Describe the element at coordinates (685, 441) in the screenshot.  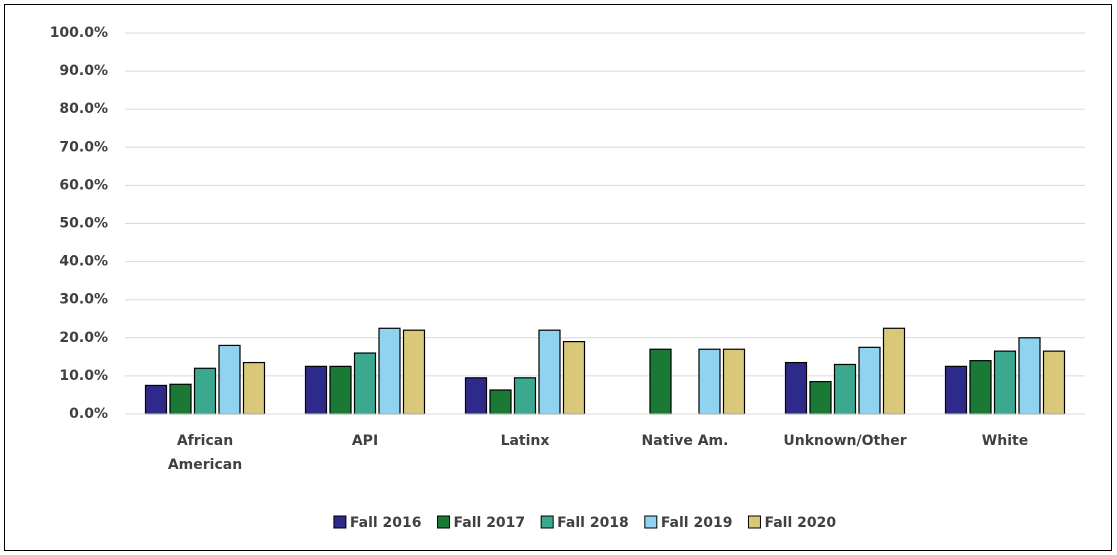
I see `x-tick-label: Native Am.` at that location.